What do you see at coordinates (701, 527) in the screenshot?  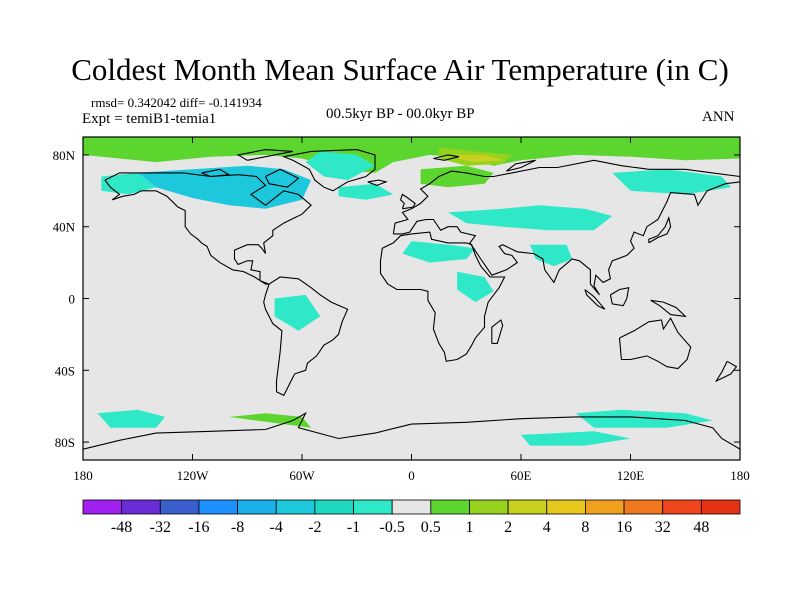 I see `colorbar-label: 48` at bounding box center [701, 527].